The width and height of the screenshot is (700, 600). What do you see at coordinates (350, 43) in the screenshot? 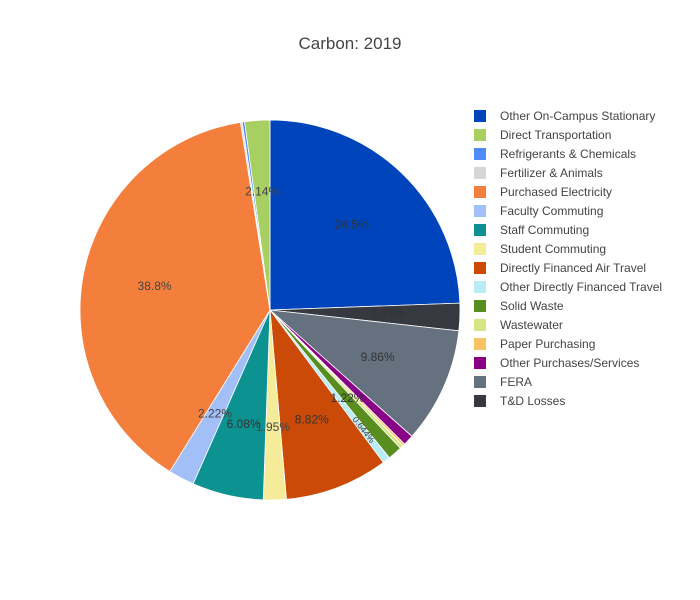
I see `chart-title: Carbon: 2019` at bounding box center [350, 43].